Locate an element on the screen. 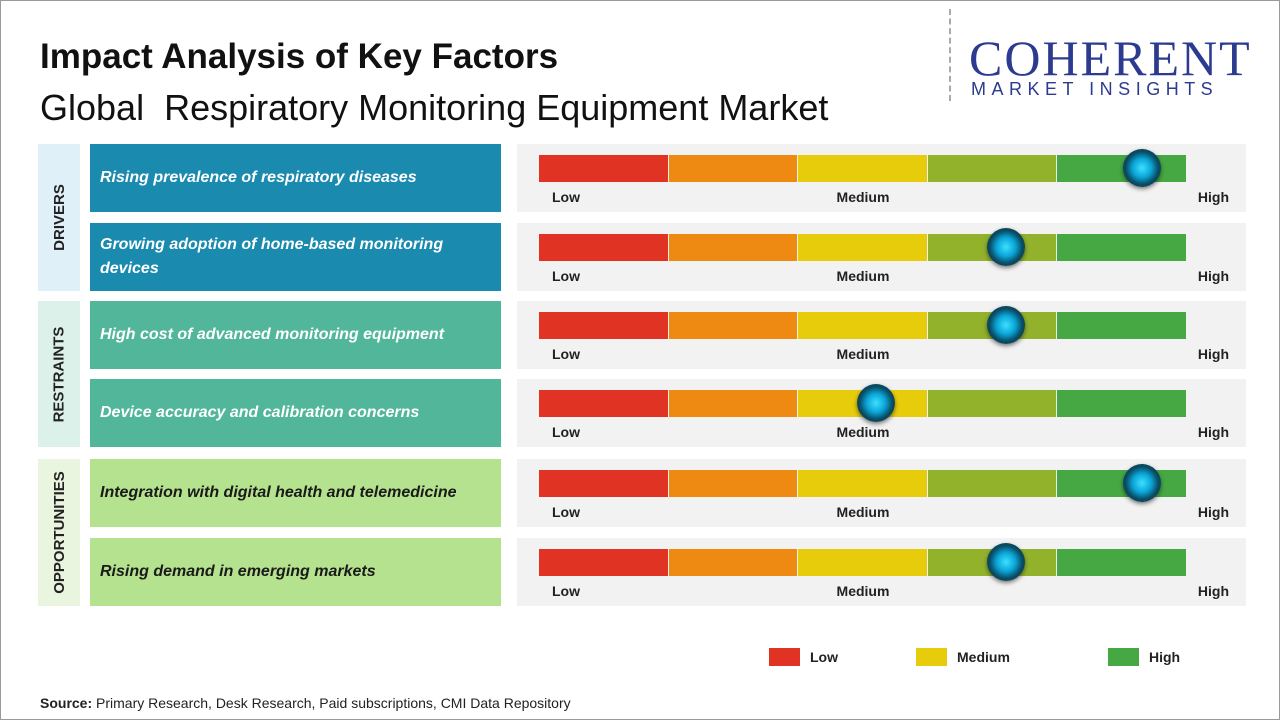  group-side: DRIVERS is located at coordinates (59, 217).